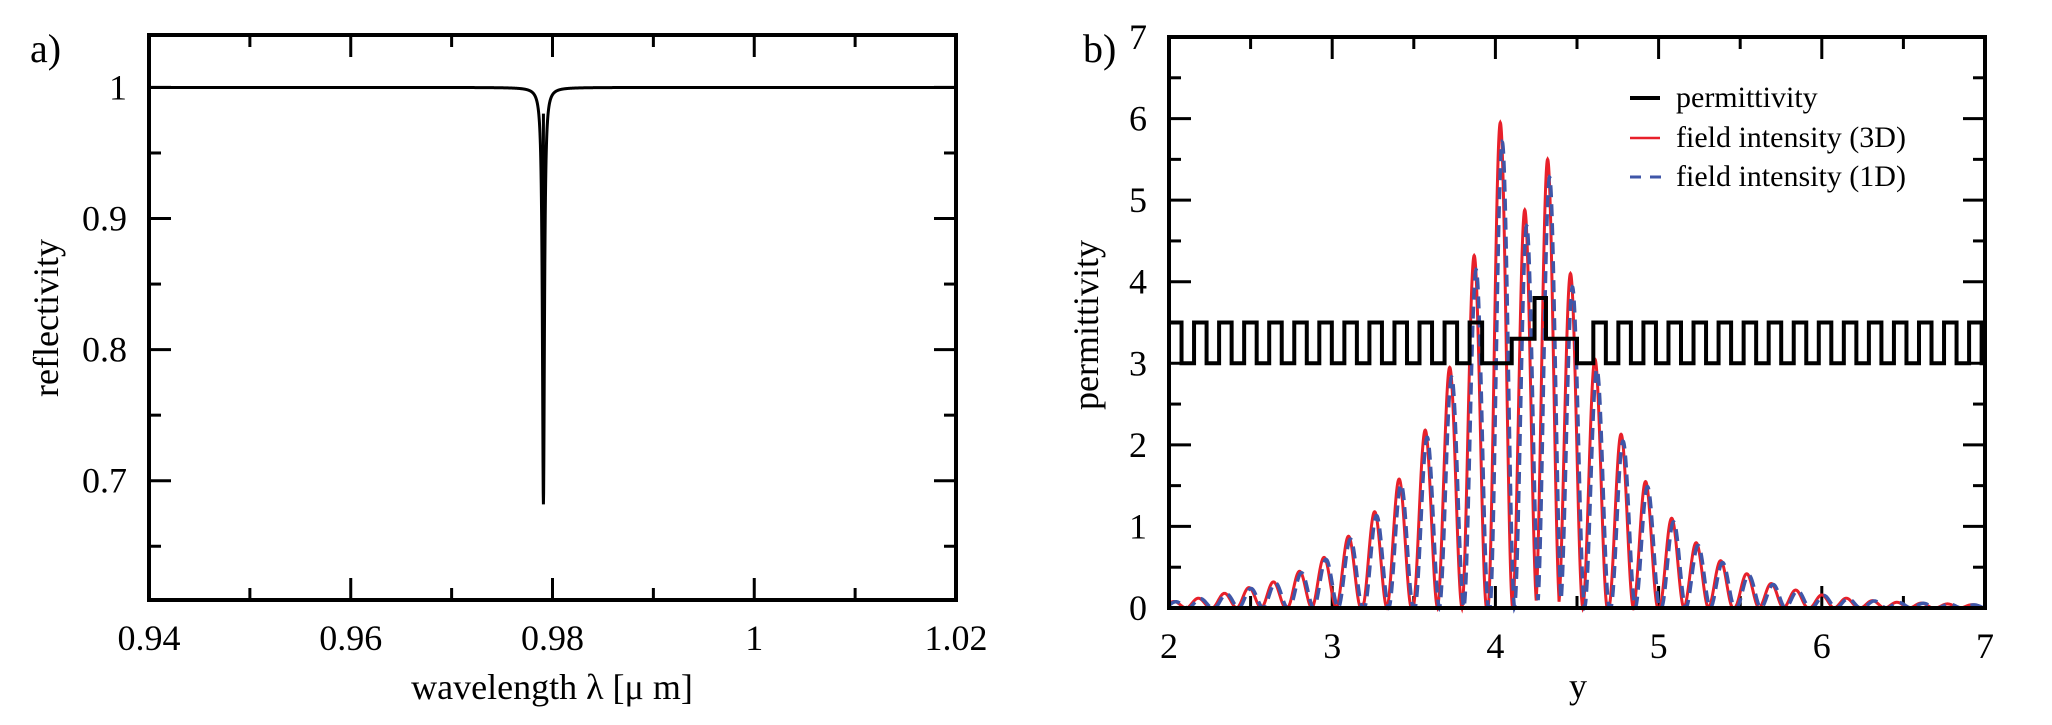 The width and height of the screenshot is (2052, 725). Describe the element at coordinates (104, 219) in the screenshot. I see `y-tick-label: 0.9` at that location.